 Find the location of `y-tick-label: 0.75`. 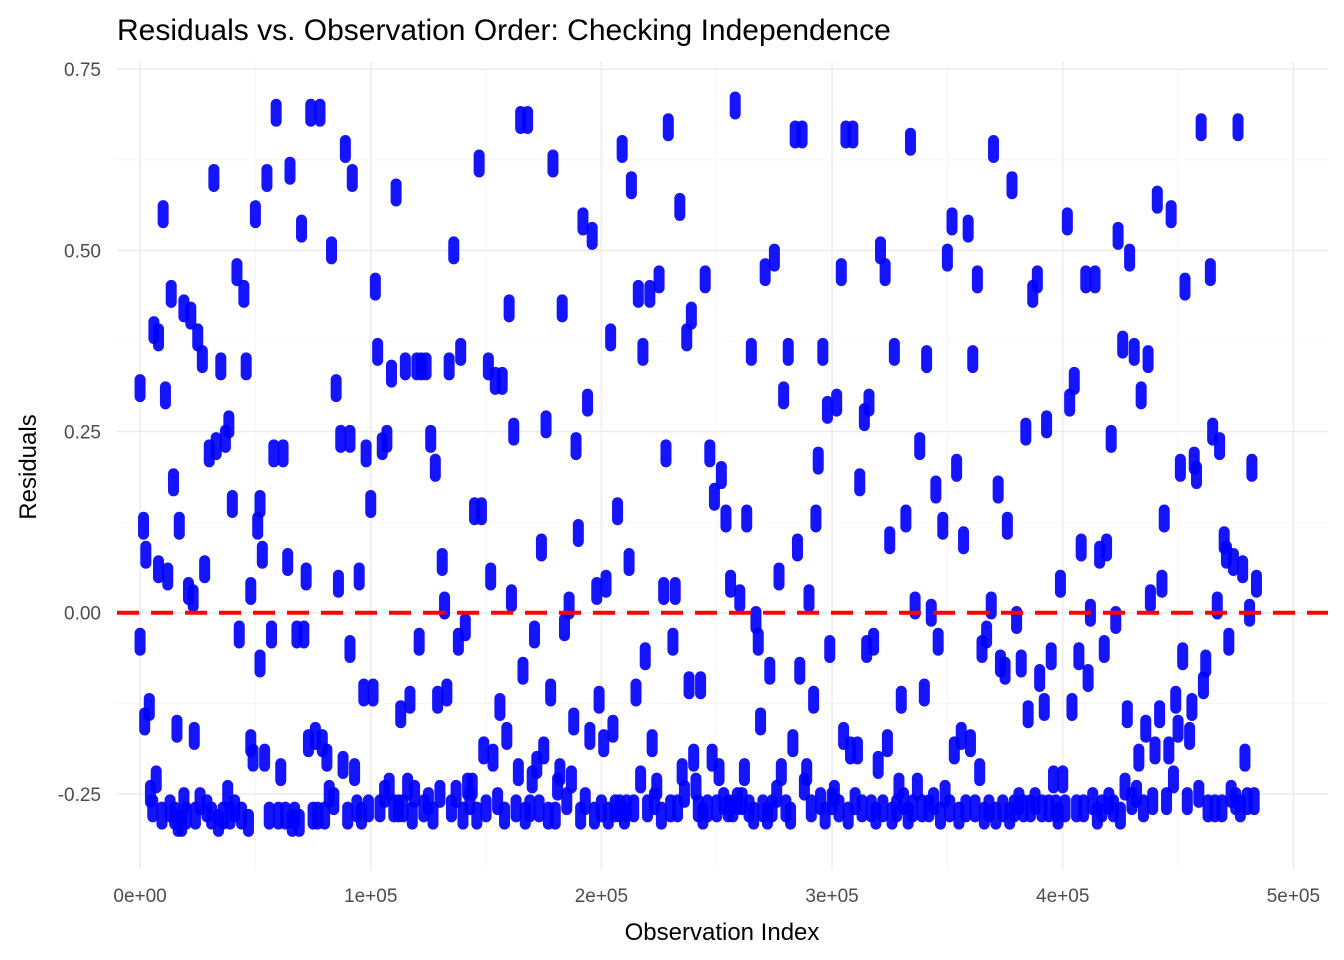

y-tick-label: 0.75 is located at coordinates (82, 70).